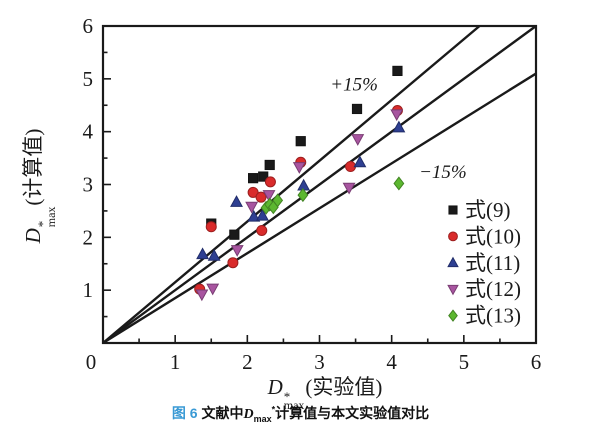 Image resolution: width=601 pixels, height=428 pixels. What do you see at coordinates (464, 362) in the screenshot?
I see `x-tick-label: 5` at bounding box center [464, 362].